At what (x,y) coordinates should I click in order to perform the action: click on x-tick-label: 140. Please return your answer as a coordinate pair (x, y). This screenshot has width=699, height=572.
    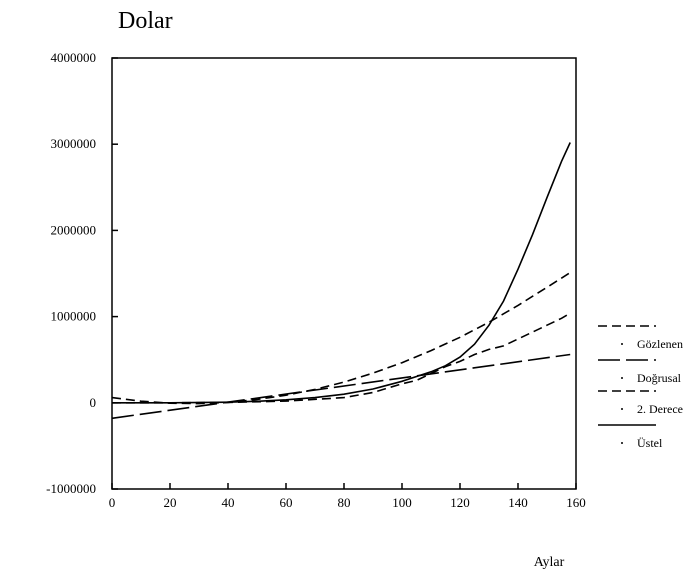
    Looking at the image, I should click on (518, 502).